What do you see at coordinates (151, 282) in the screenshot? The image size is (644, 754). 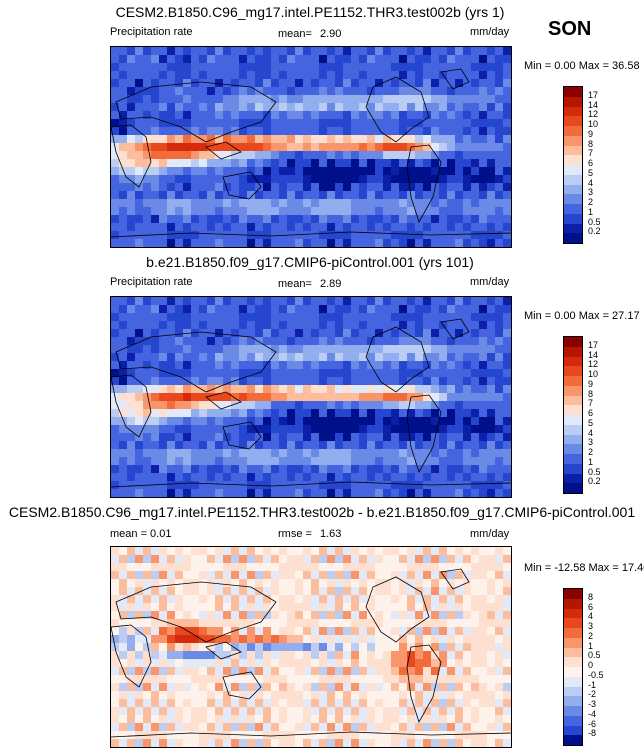 I see `panel-2-variable-label: Precipitation rate` at bounding box center [151, 282].